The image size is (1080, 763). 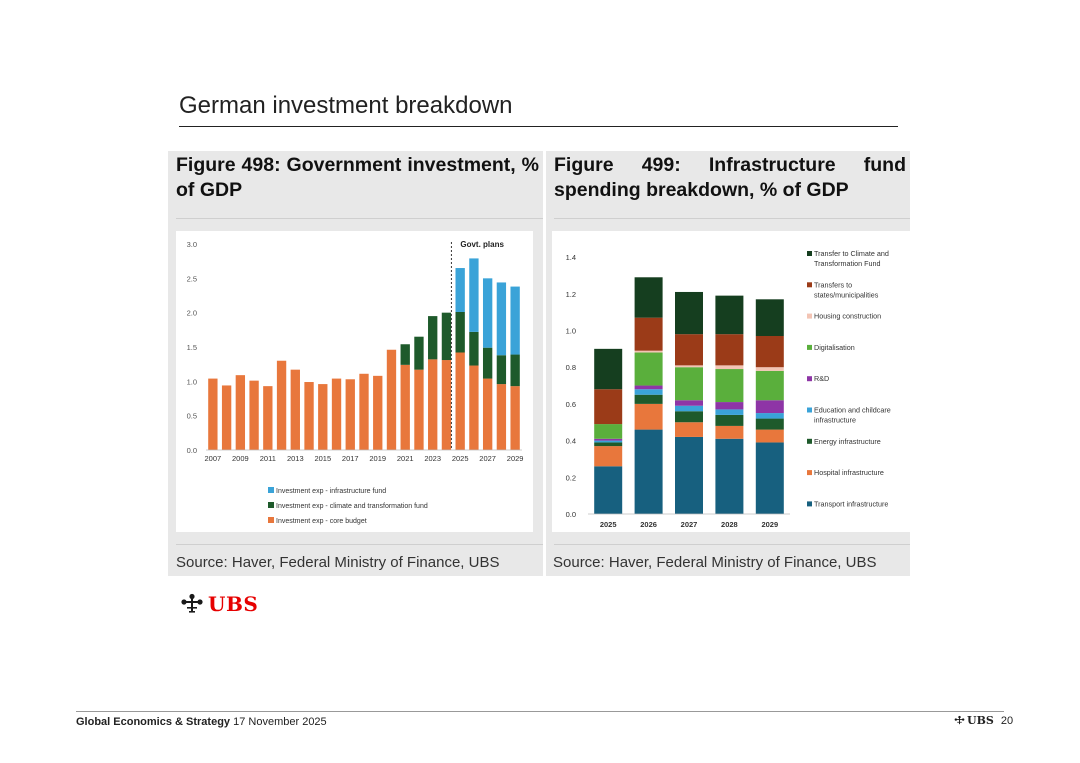 What do you see at coordinates (538, 126) in the screenshot?
I see `title-rule` at bounding box center [538, 126].